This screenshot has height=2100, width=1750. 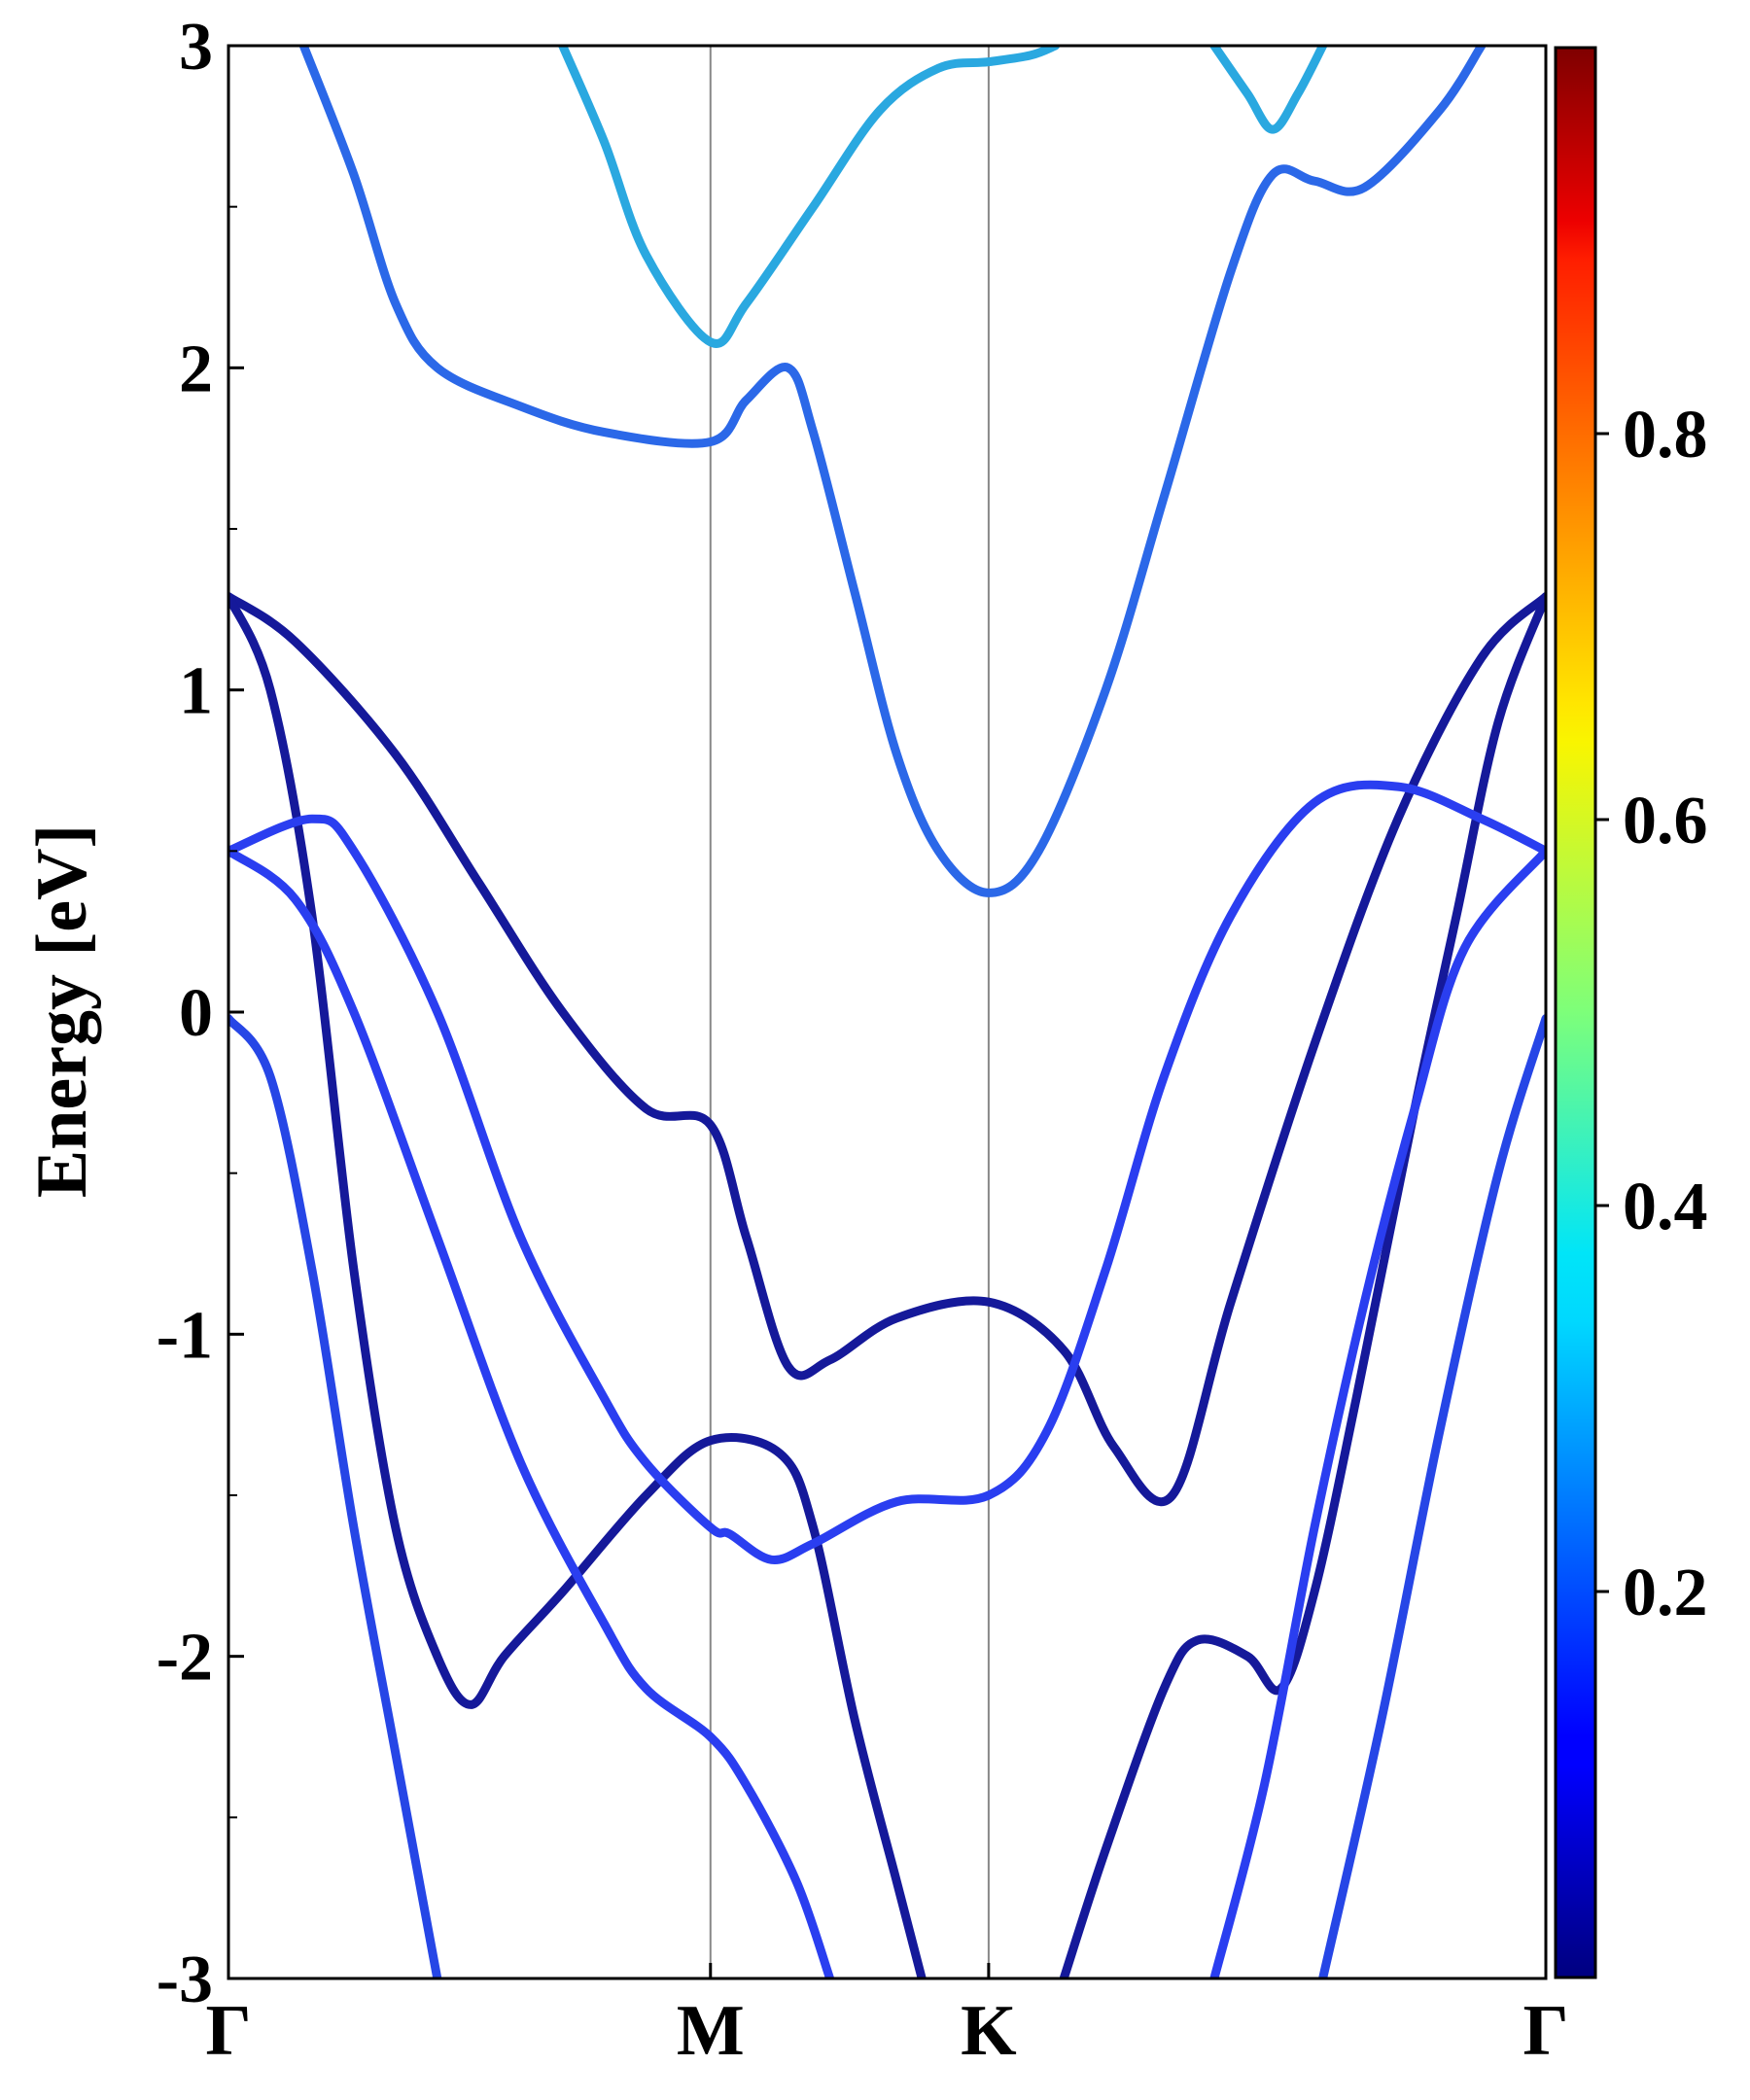 I want to click on x-tick-label: K, so click(x=989, y=2031).